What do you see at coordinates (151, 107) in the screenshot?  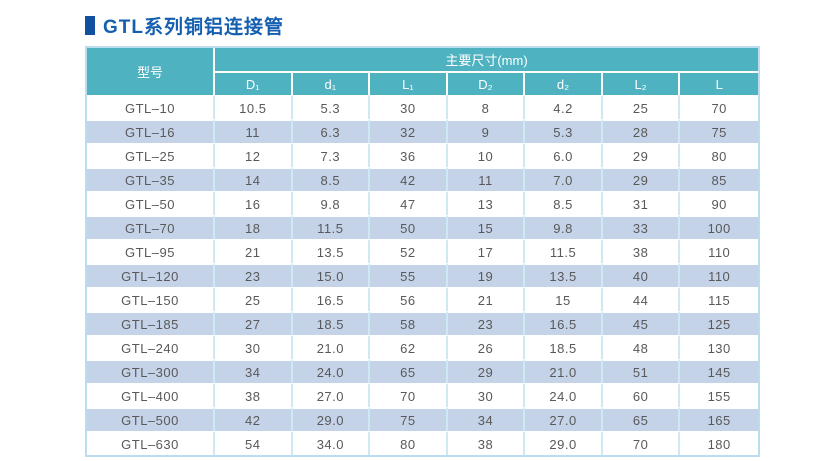 I see `model-cell: GTL–10` at bounding box center [151, 107].